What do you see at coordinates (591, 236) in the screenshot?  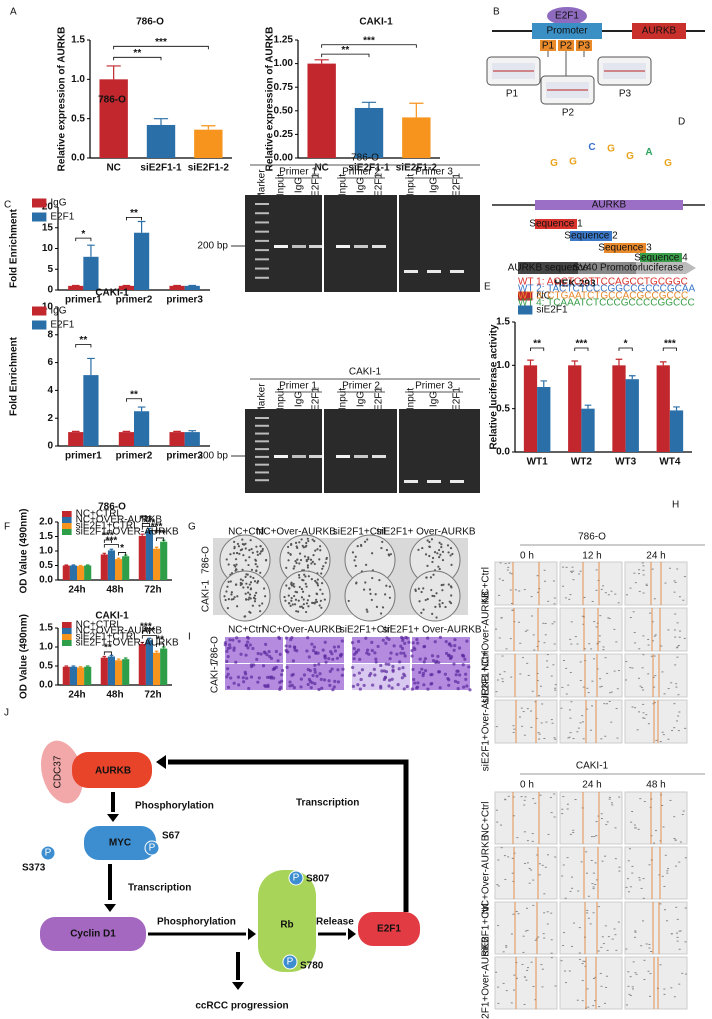 I see `sequence-label: Sequence 2` at bounding box center [591, 236].